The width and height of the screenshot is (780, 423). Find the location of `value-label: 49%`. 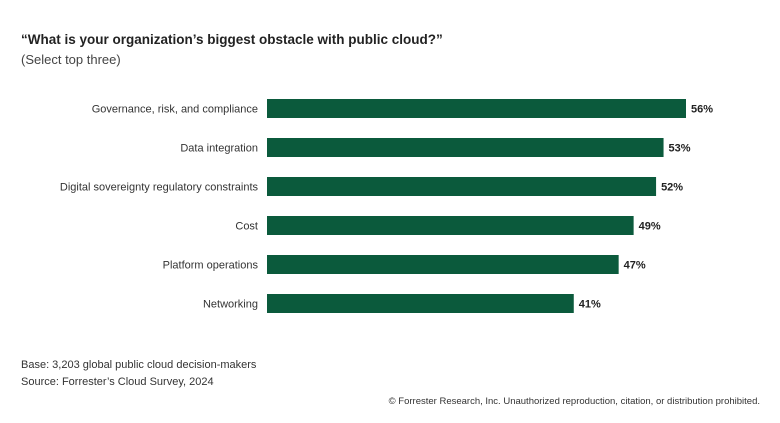

value-label: 49% is located at coordinates (650, 227).